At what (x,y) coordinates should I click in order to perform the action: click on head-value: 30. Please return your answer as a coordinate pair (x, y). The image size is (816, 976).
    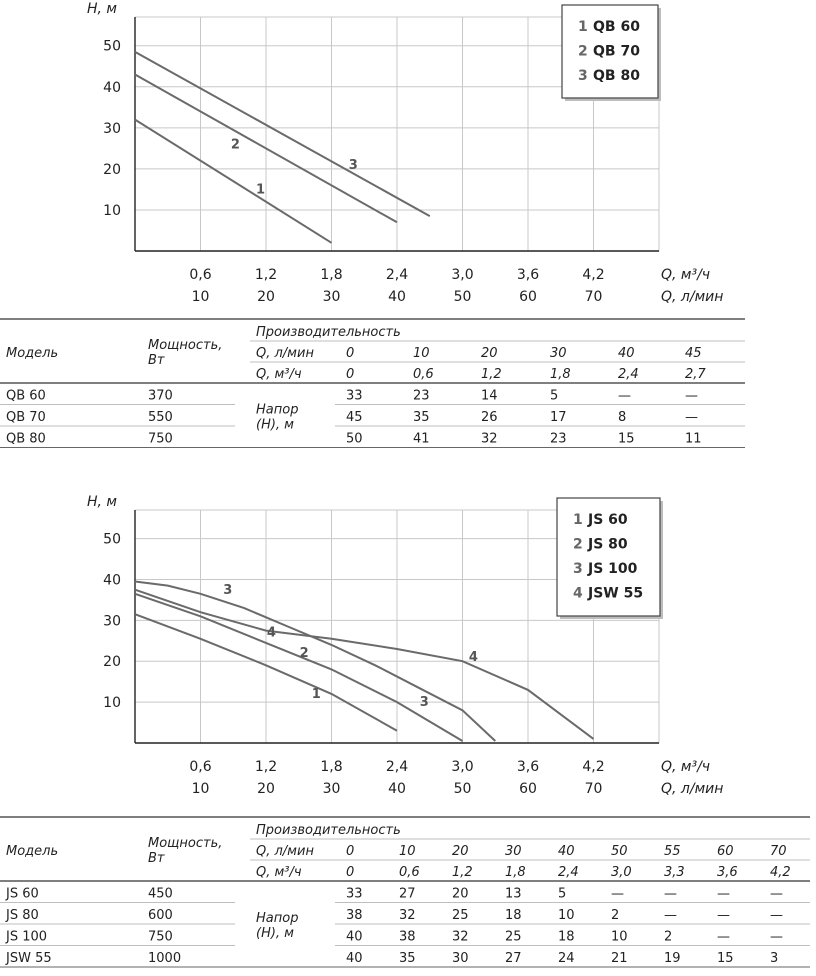
    Looking at the image, I should click on (460, 958).